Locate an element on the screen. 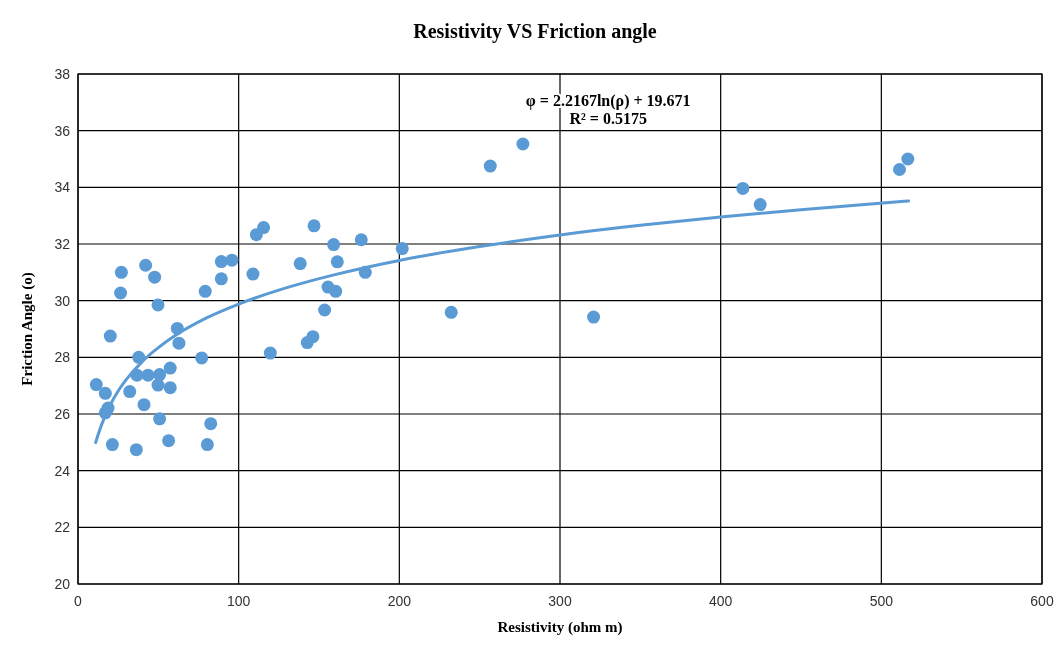 This screenshot has height=650, width=1054. y-tick-label: 20 is located at coordinates (62, 583).